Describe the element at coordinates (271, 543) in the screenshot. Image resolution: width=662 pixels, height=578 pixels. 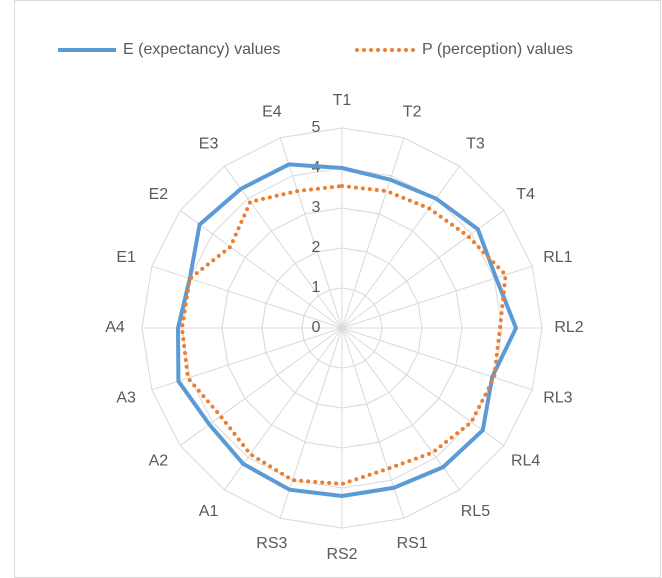
I see `category-label: RS3` at that location.